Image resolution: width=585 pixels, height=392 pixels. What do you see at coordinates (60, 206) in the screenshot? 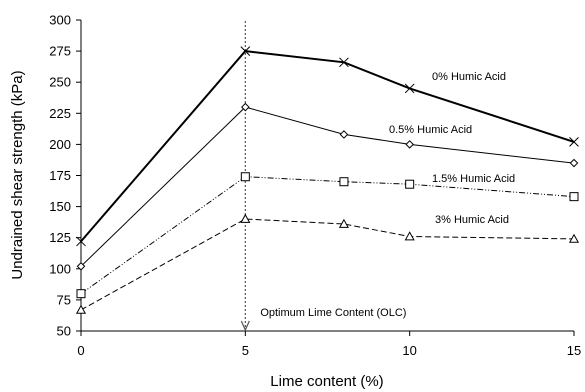
I see `y-tick-label: 150` at bounding box center [60, 206].